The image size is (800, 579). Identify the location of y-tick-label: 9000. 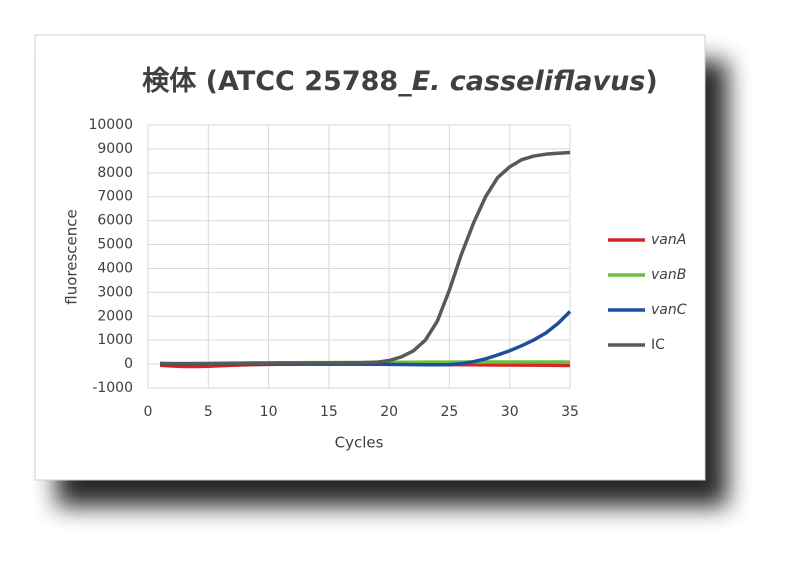
(115, 149).